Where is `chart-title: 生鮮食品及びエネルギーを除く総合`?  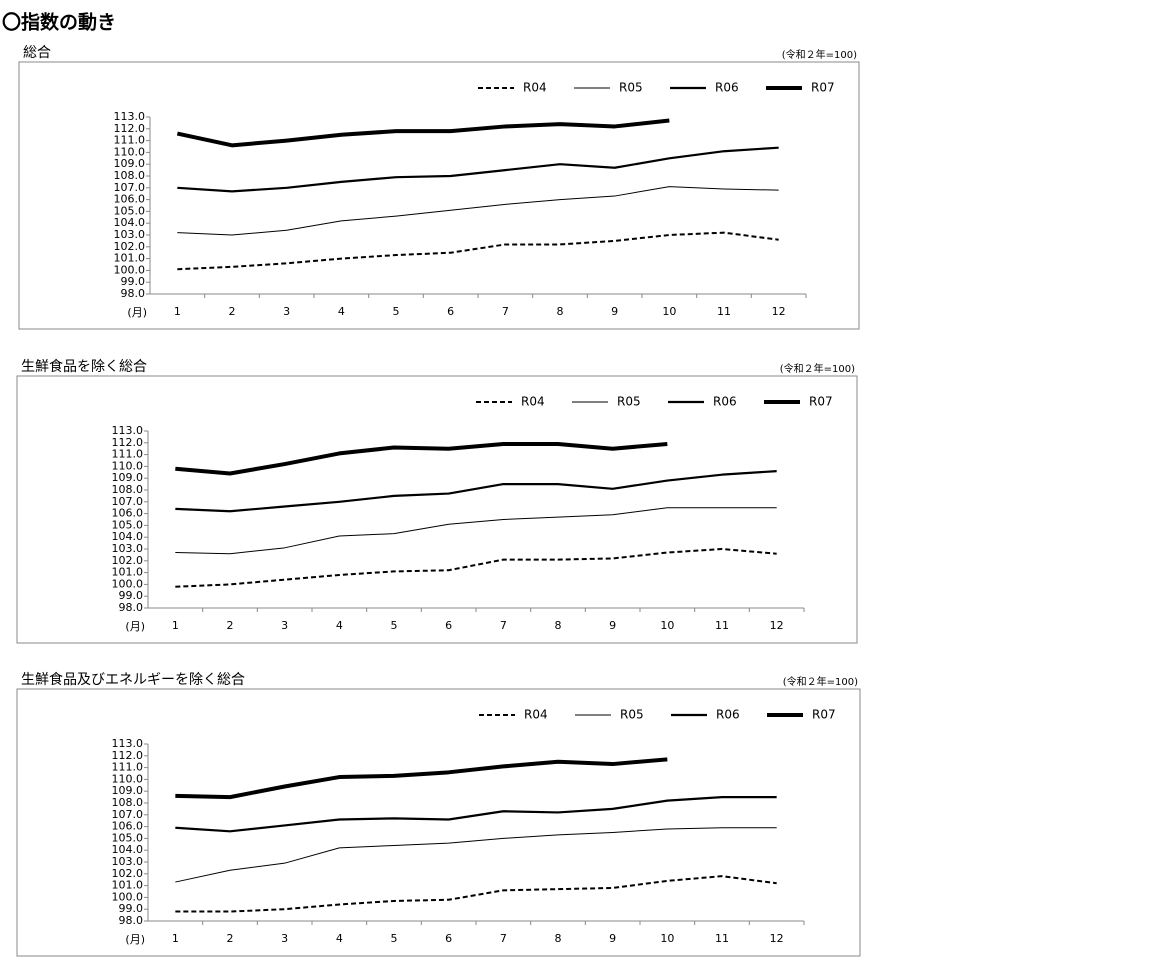
chart-title: 生鮮食品及びエネルギーを除く総合 is located at coordinates (133, 679).